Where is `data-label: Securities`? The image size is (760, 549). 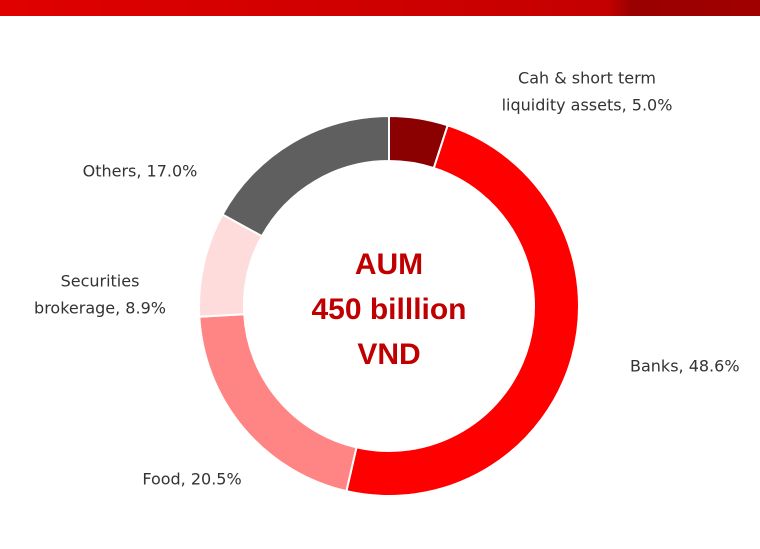
data-label: Securities is located at coordinates (100, 281).